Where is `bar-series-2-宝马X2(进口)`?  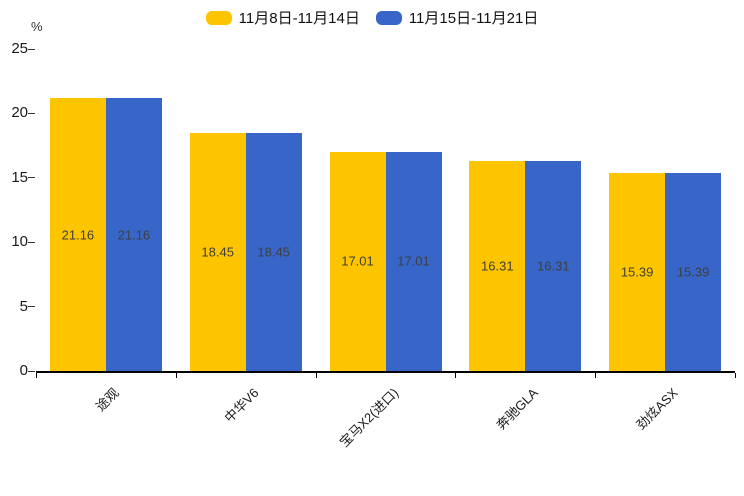
bar-series-2-宝马X2(进口) is located at coordinates (413, 261).